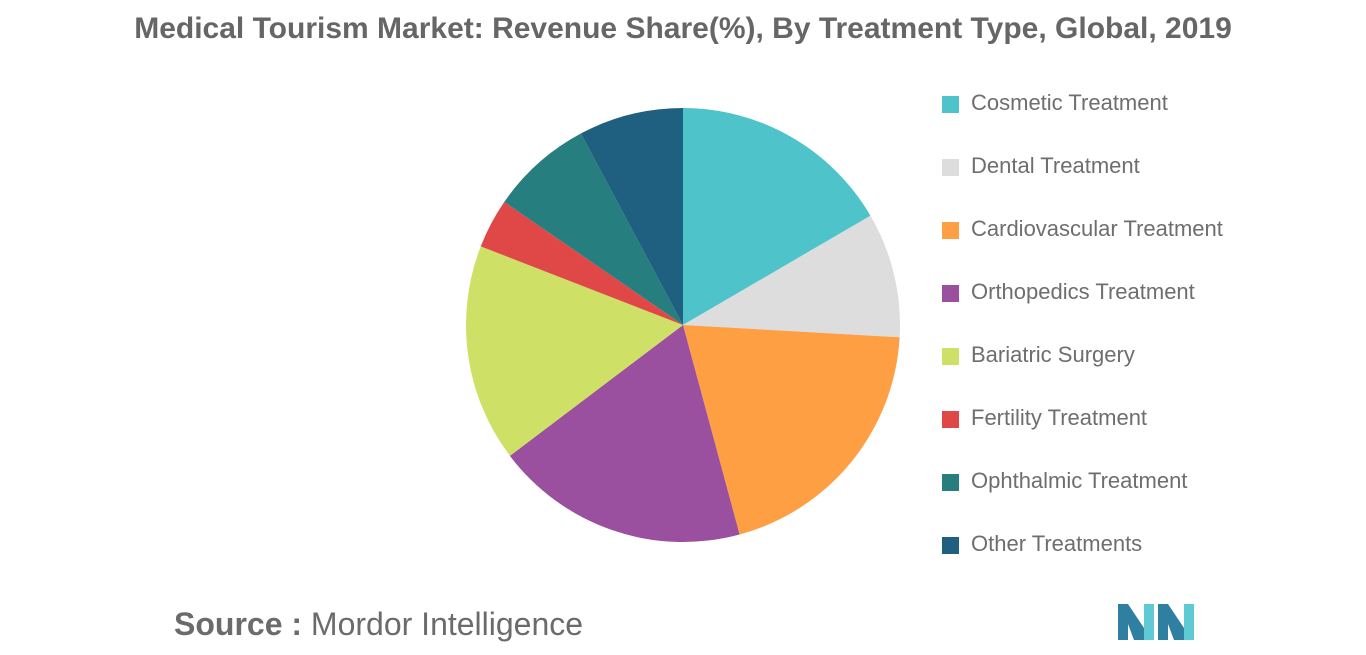  I want to click on legend-item: Bariatric Surgery, so click(1082, 373).